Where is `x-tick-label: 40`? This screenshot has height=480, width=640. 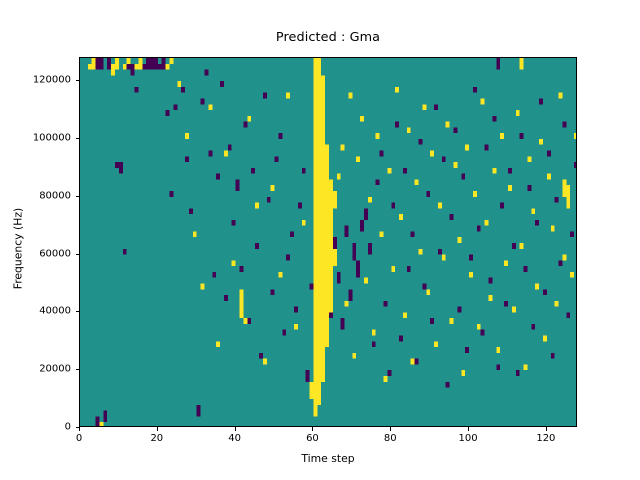 x-tick-label: 40 is located at coordinates (234, 438).